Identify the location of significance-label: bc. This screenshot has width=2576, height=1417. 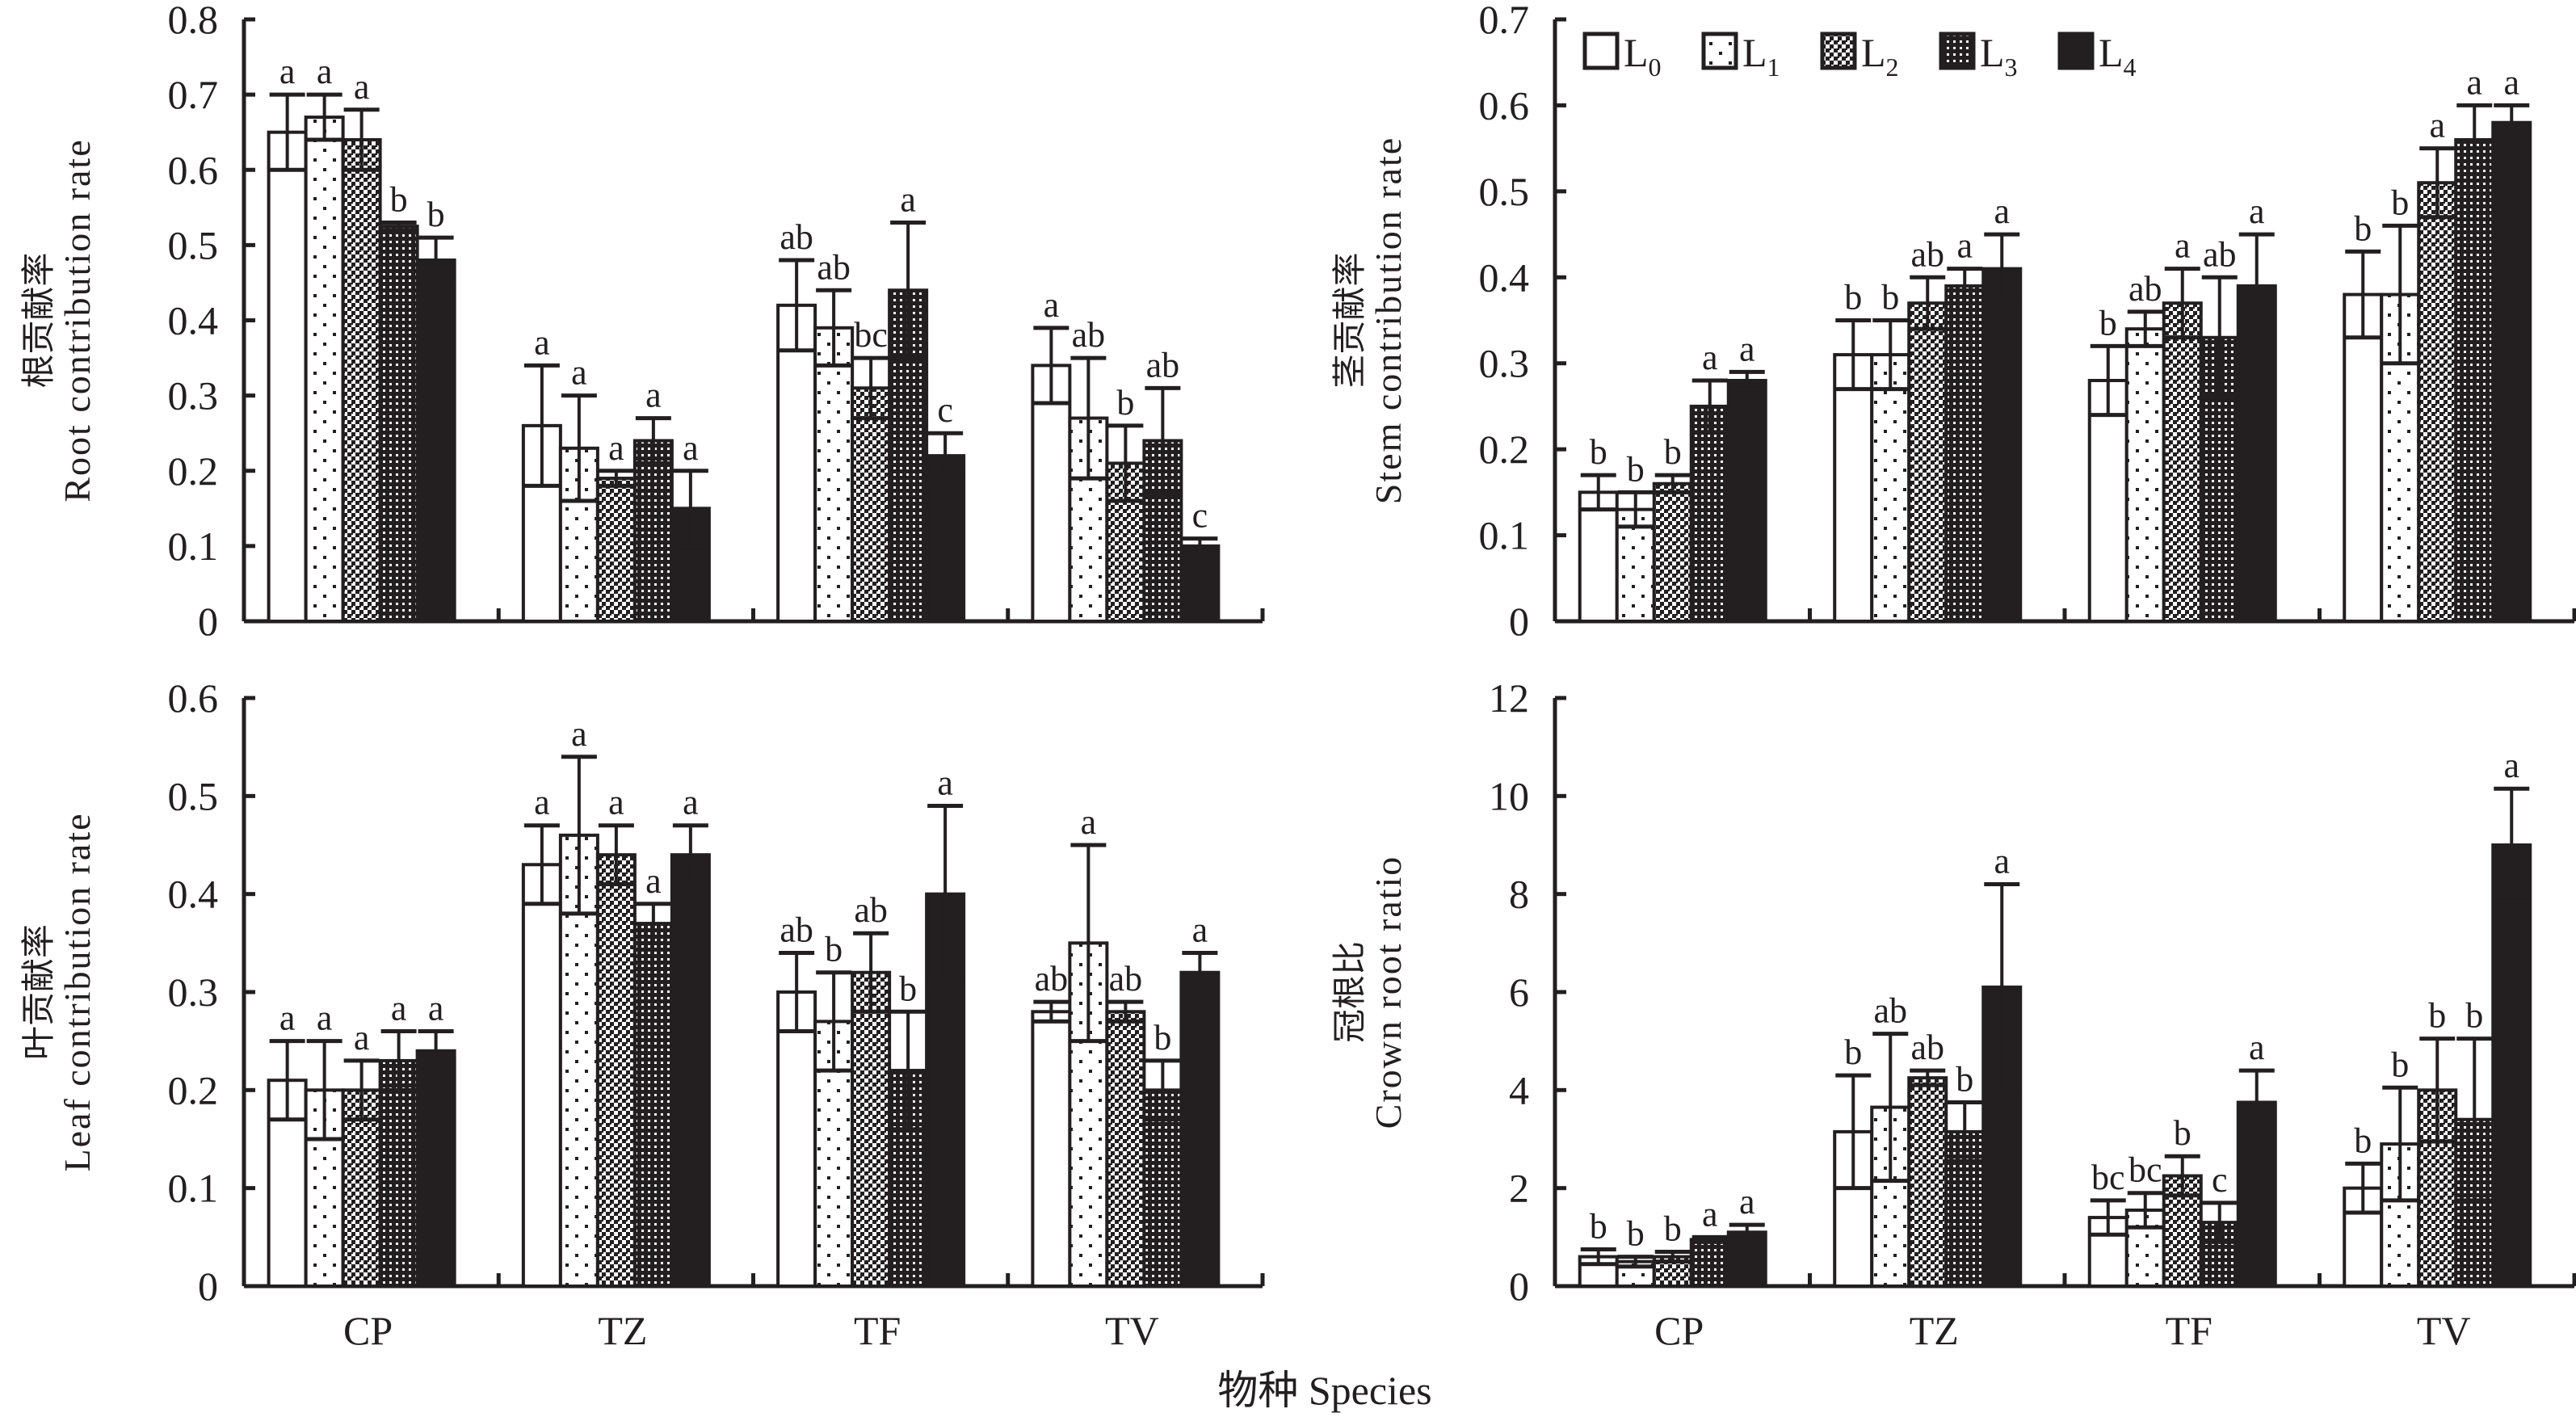
(2145, 1170).